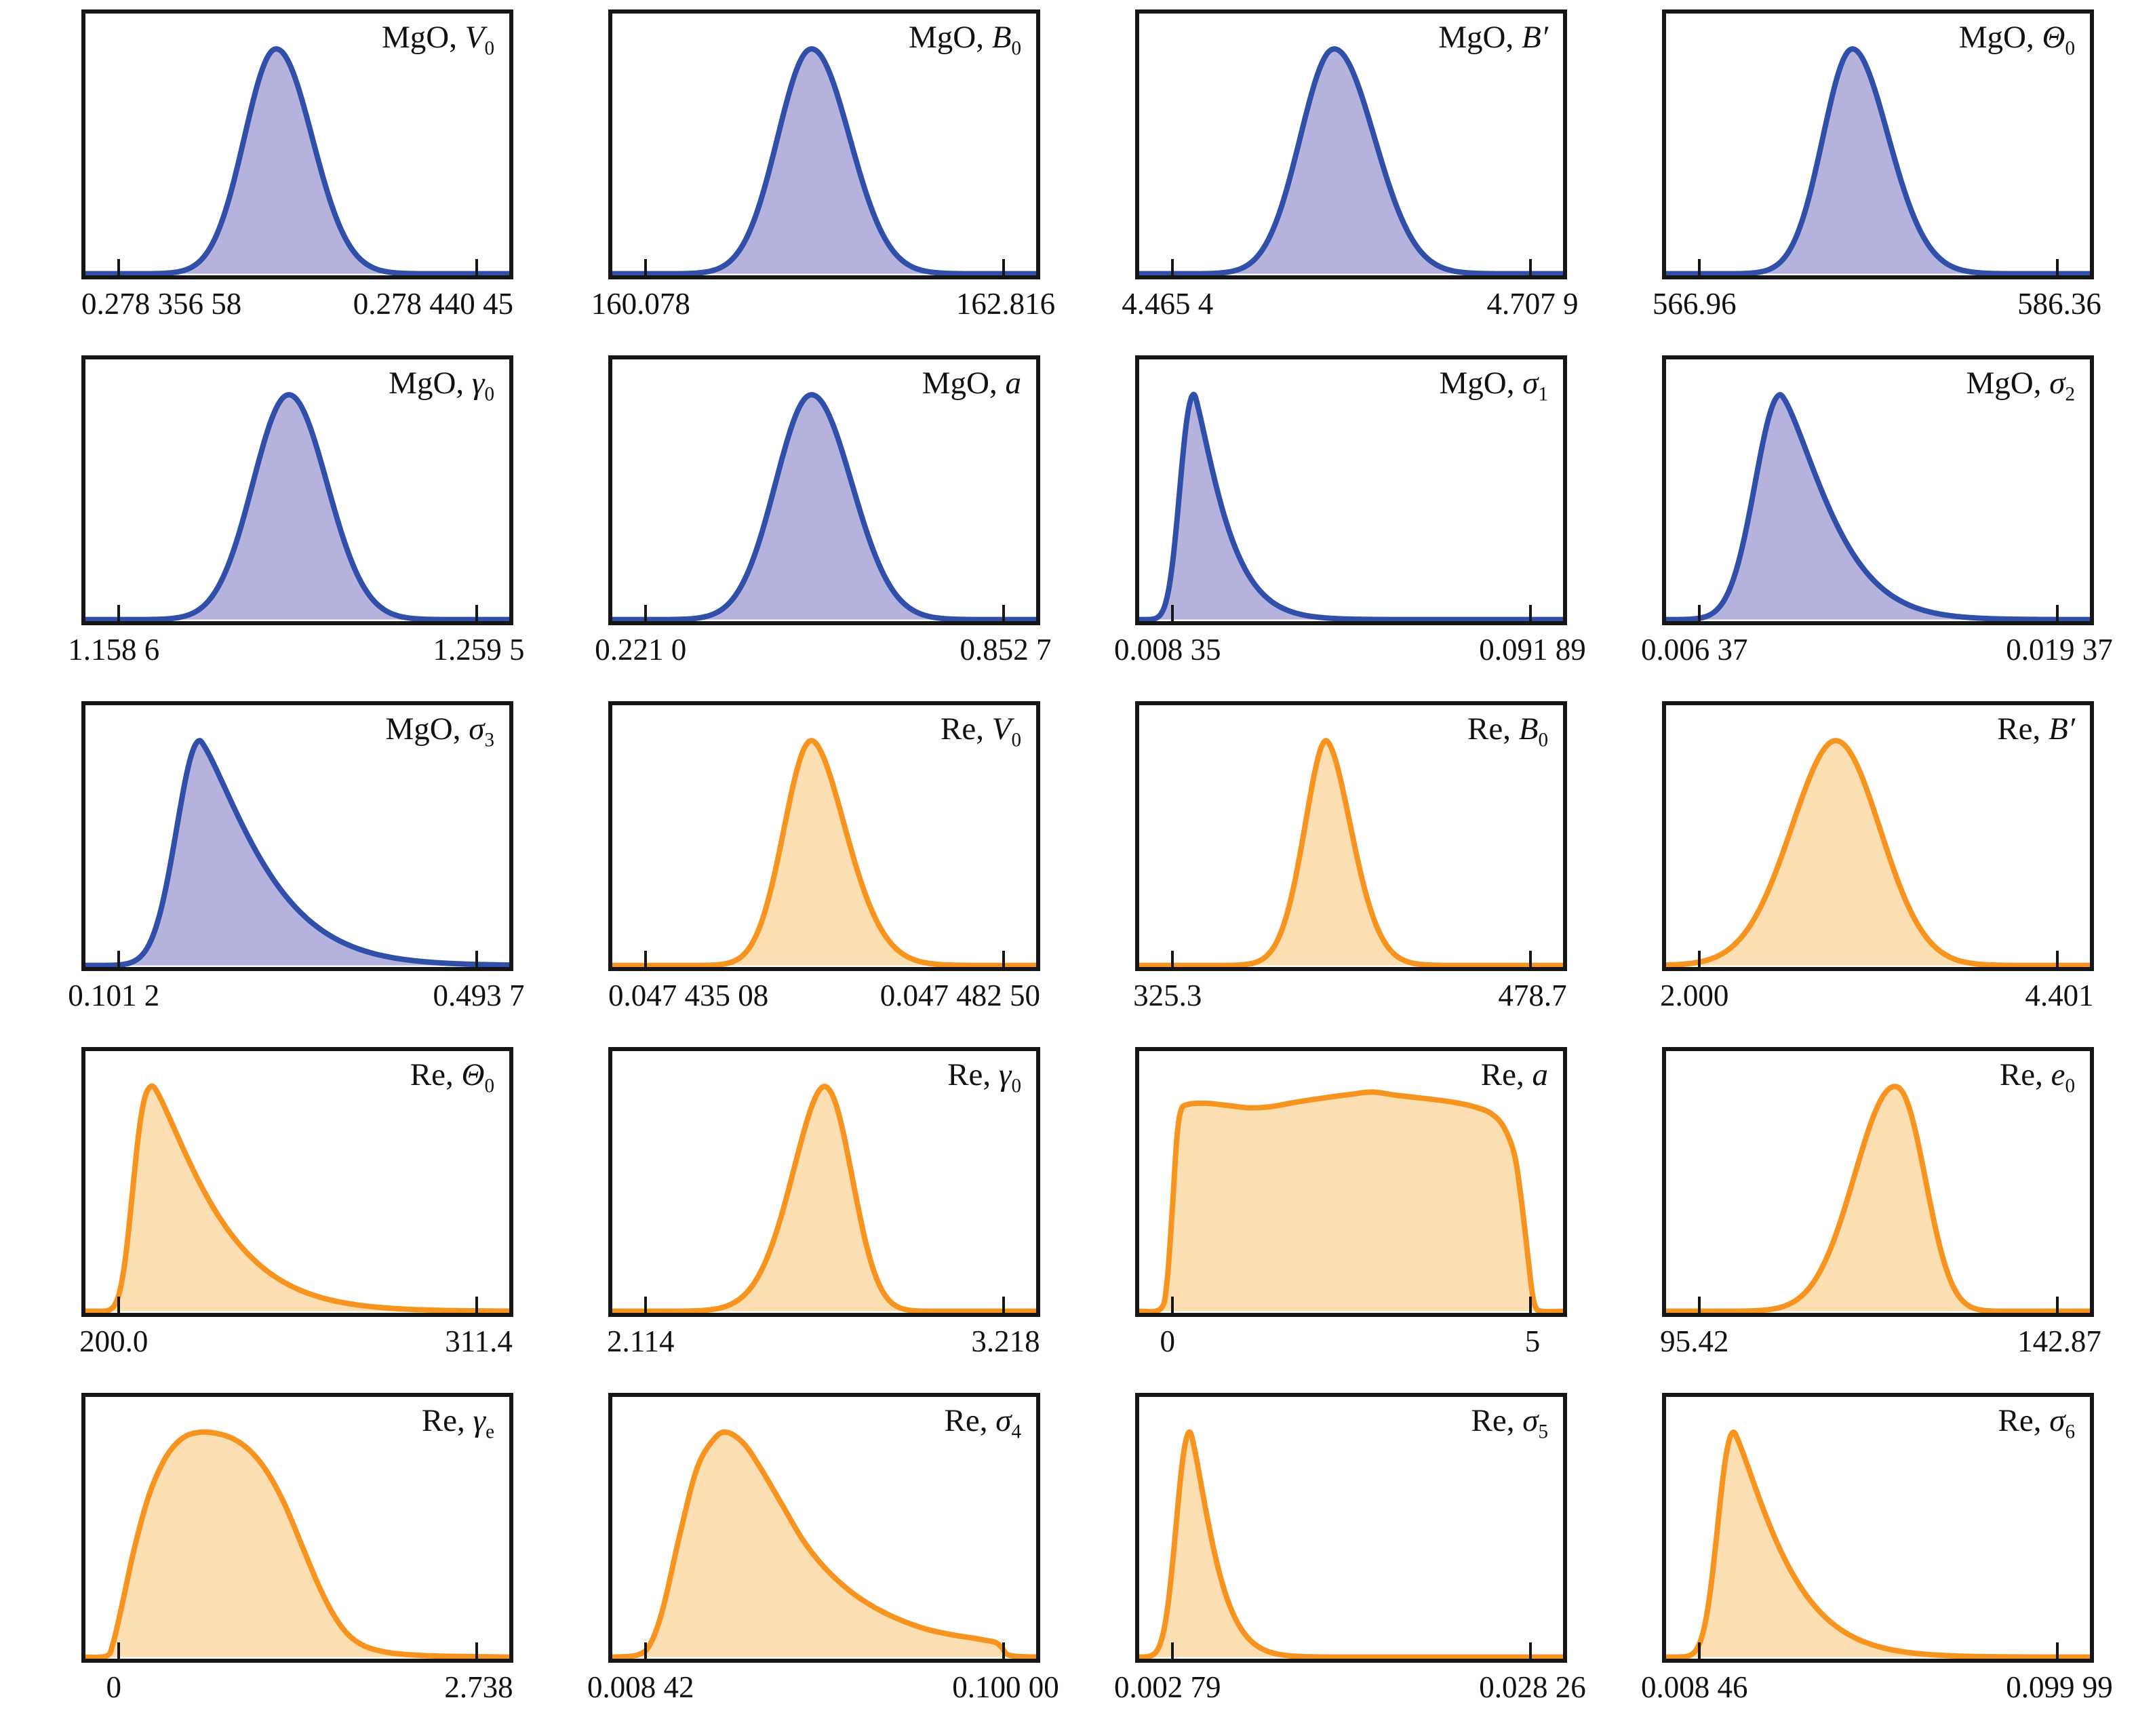 This screenshot has width=2136, height=1736. I want to click on panel-title: MgO, Θ0, so click(2017, 40).